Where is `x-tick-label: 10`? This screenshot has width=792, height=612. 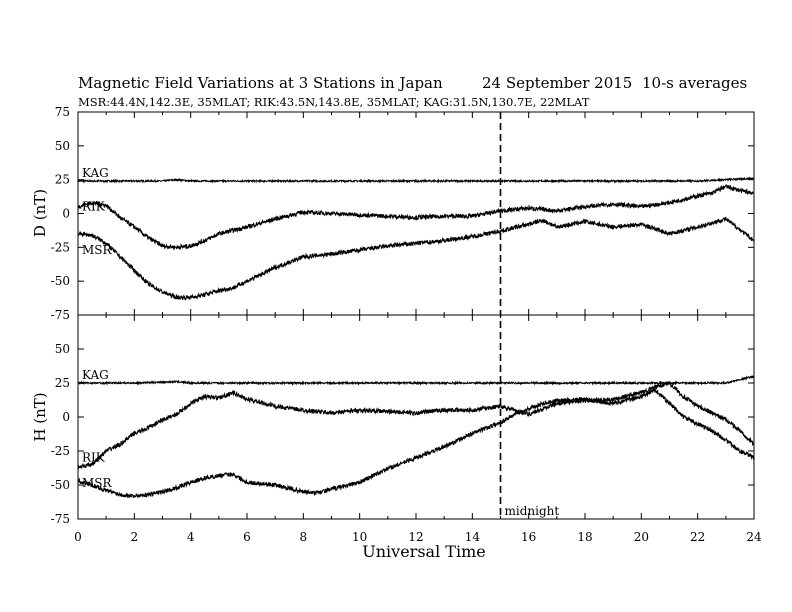 x-tick-label: 10 is located at coordinates (359, 537).